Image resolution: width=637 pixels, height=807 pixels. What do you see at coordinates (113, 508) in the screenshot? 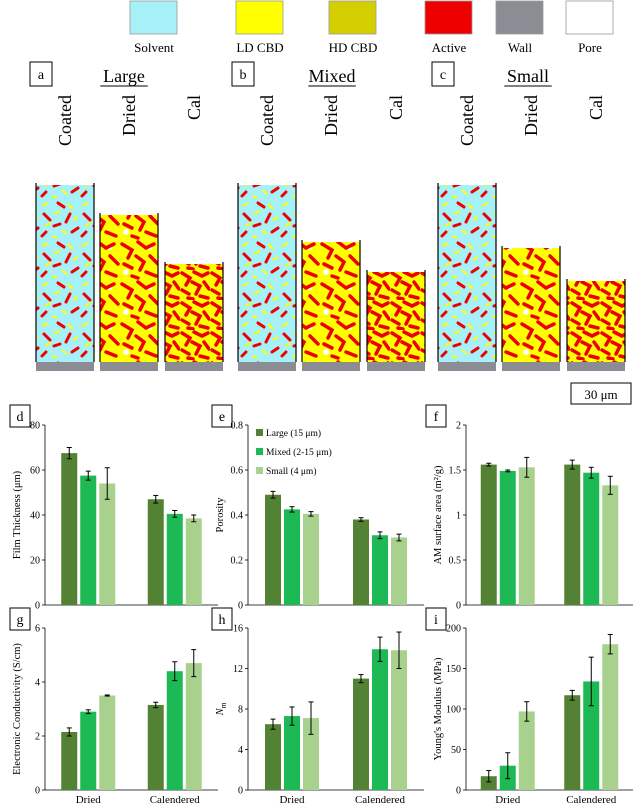
I see `chart-d: d 0 20 40 60 80 Film Thickness (μm)` at bounding box center [113, 508].